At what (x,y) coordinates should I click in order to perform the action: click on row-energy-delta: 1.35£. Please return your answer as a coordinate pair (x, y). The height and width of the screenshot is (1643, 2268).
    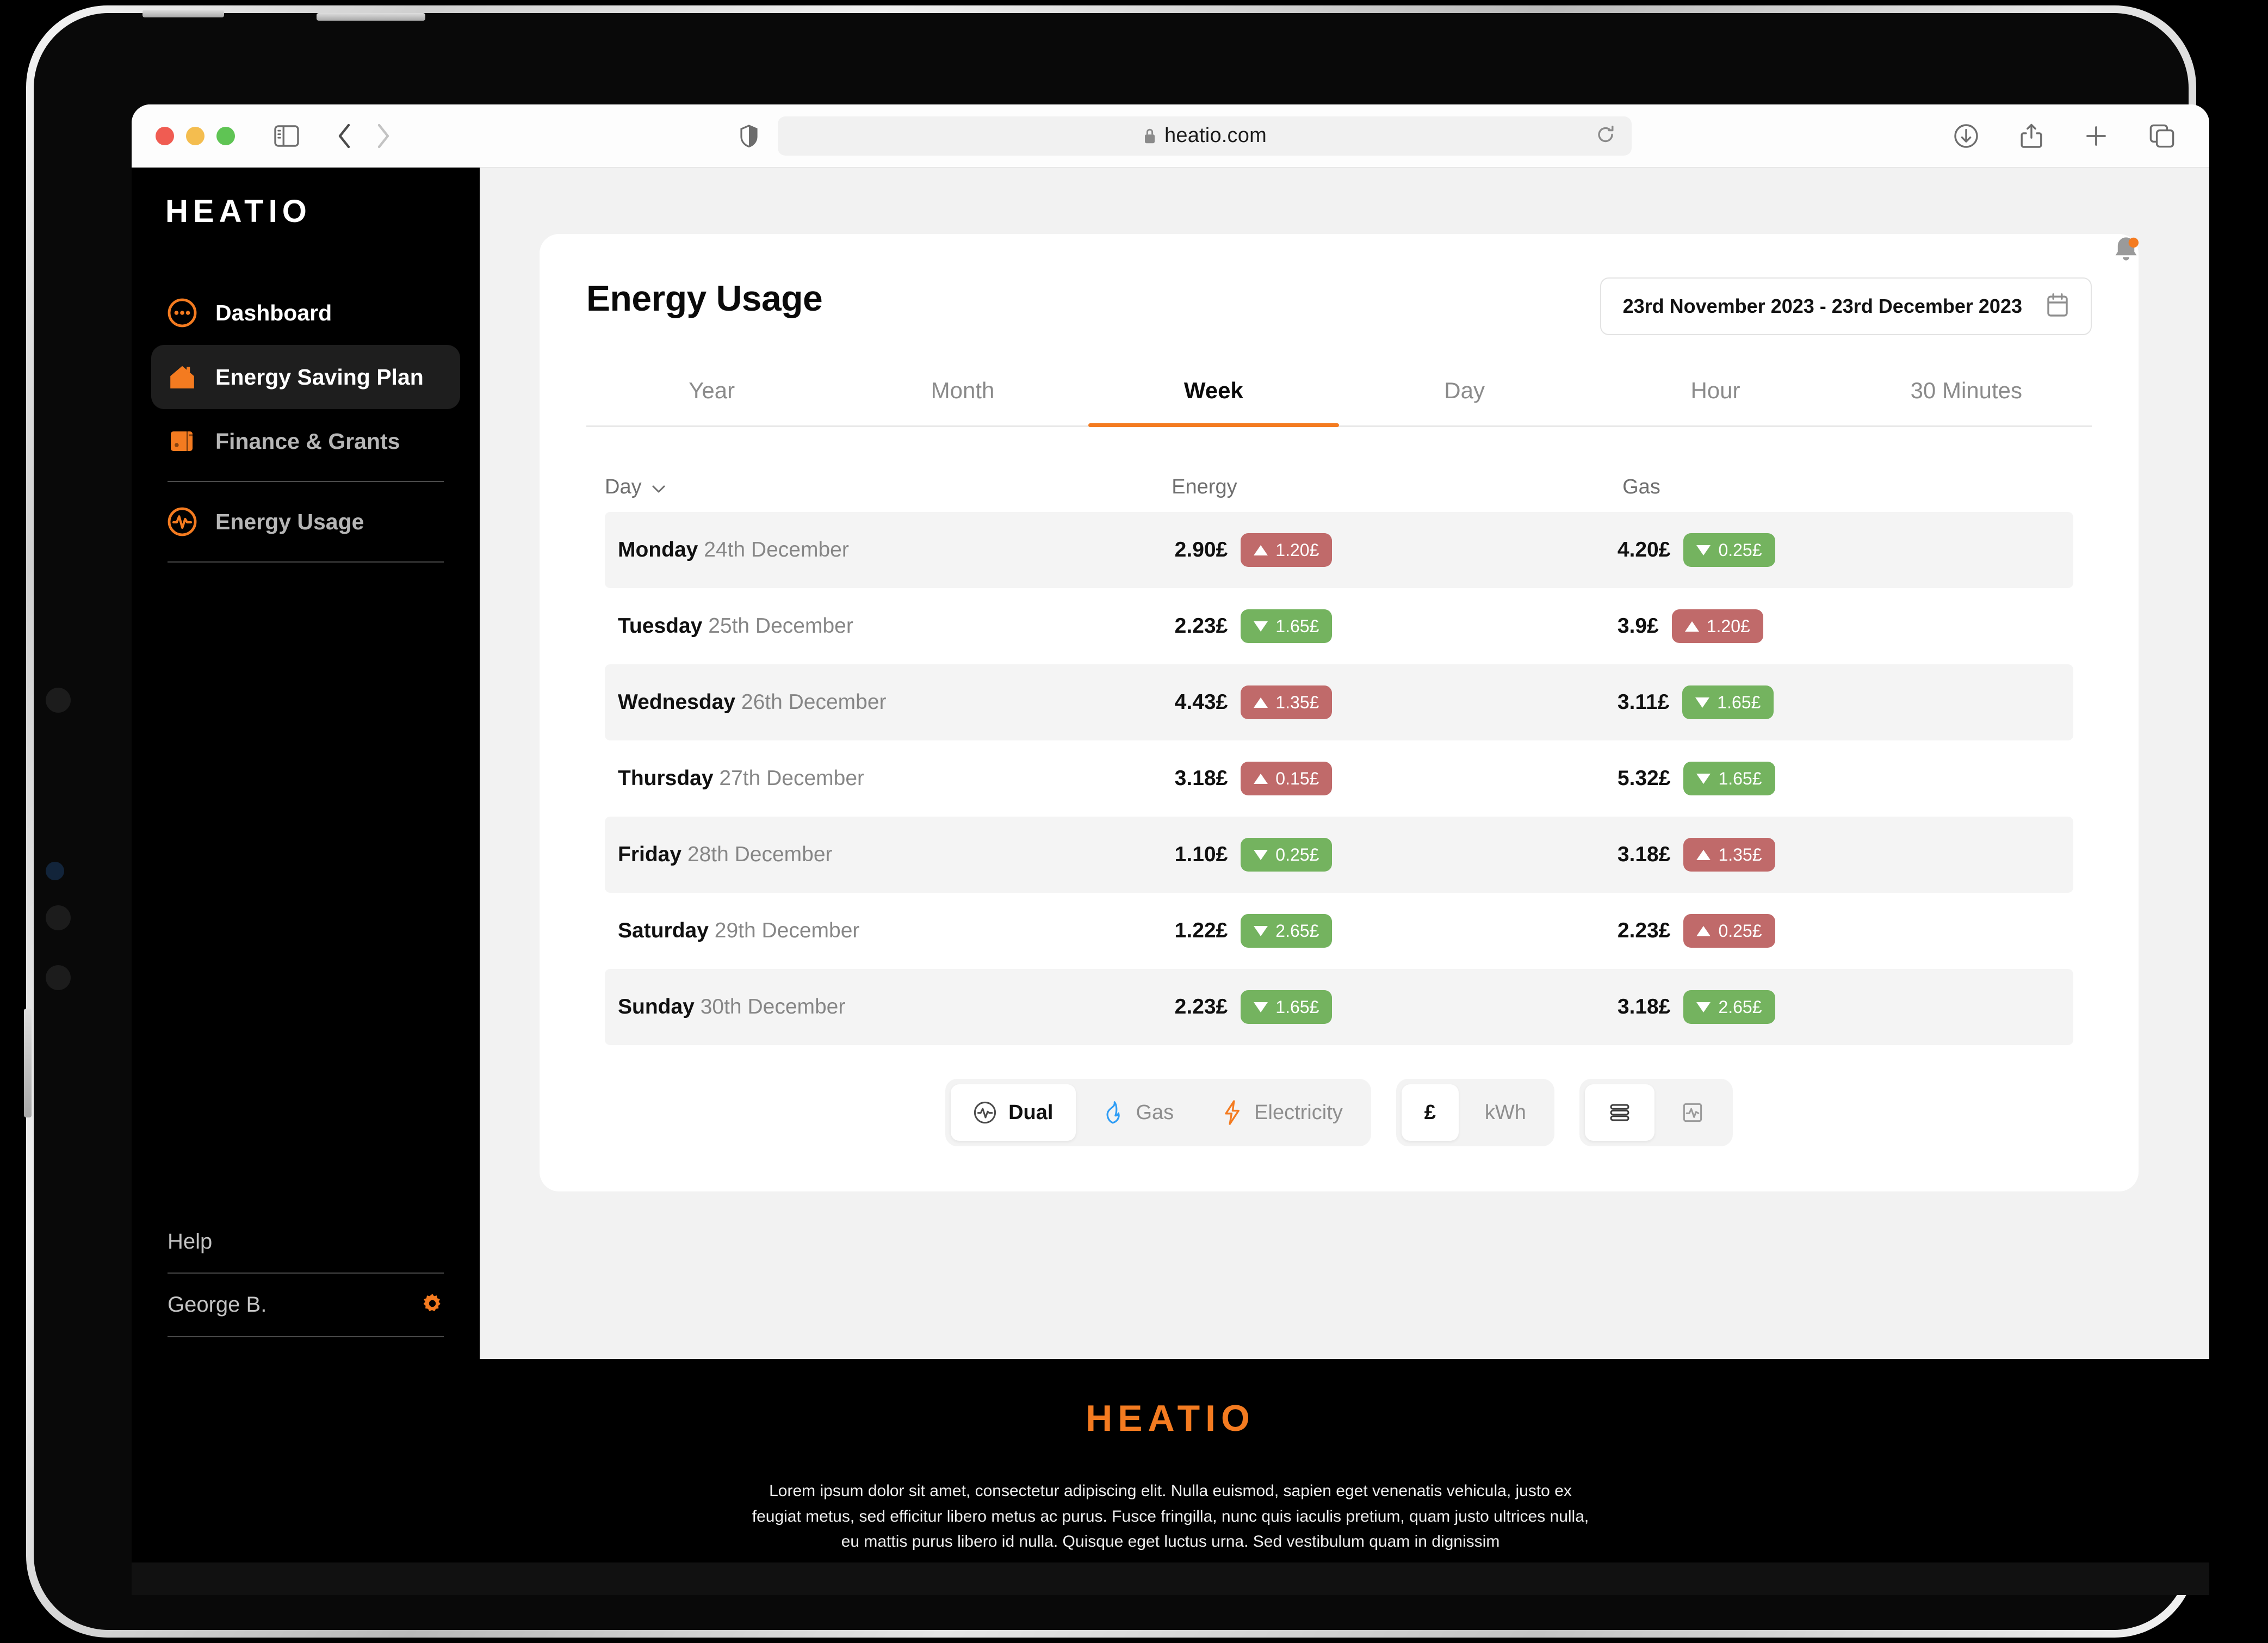
    Looking at the image, I should click on (1297, 702).